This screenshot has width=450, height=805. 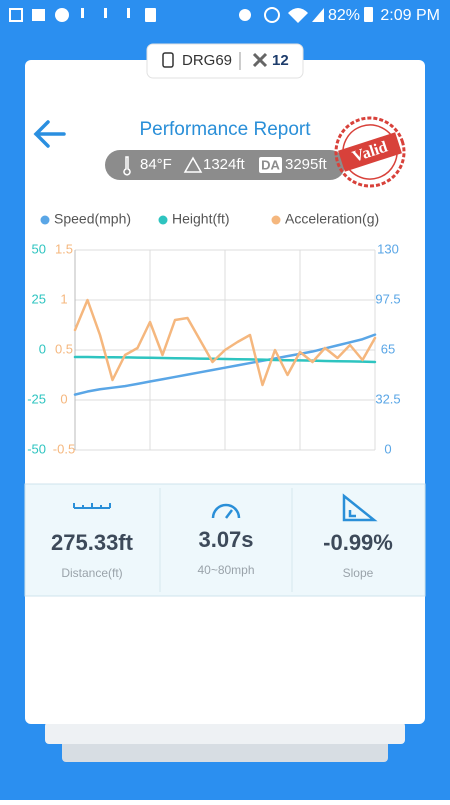 I want to click on slope-icon, so click(x=360, y=507).